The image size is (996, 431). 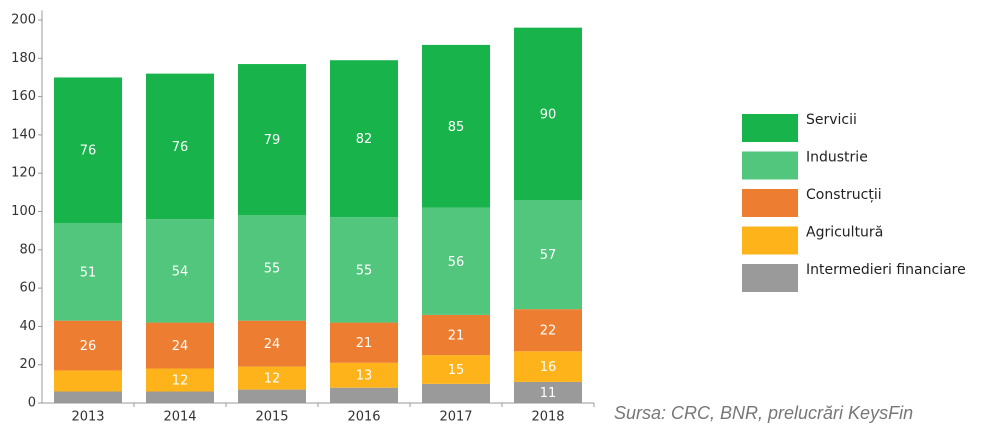 I want to click on value-label: 11, so click(x=548, y=393).